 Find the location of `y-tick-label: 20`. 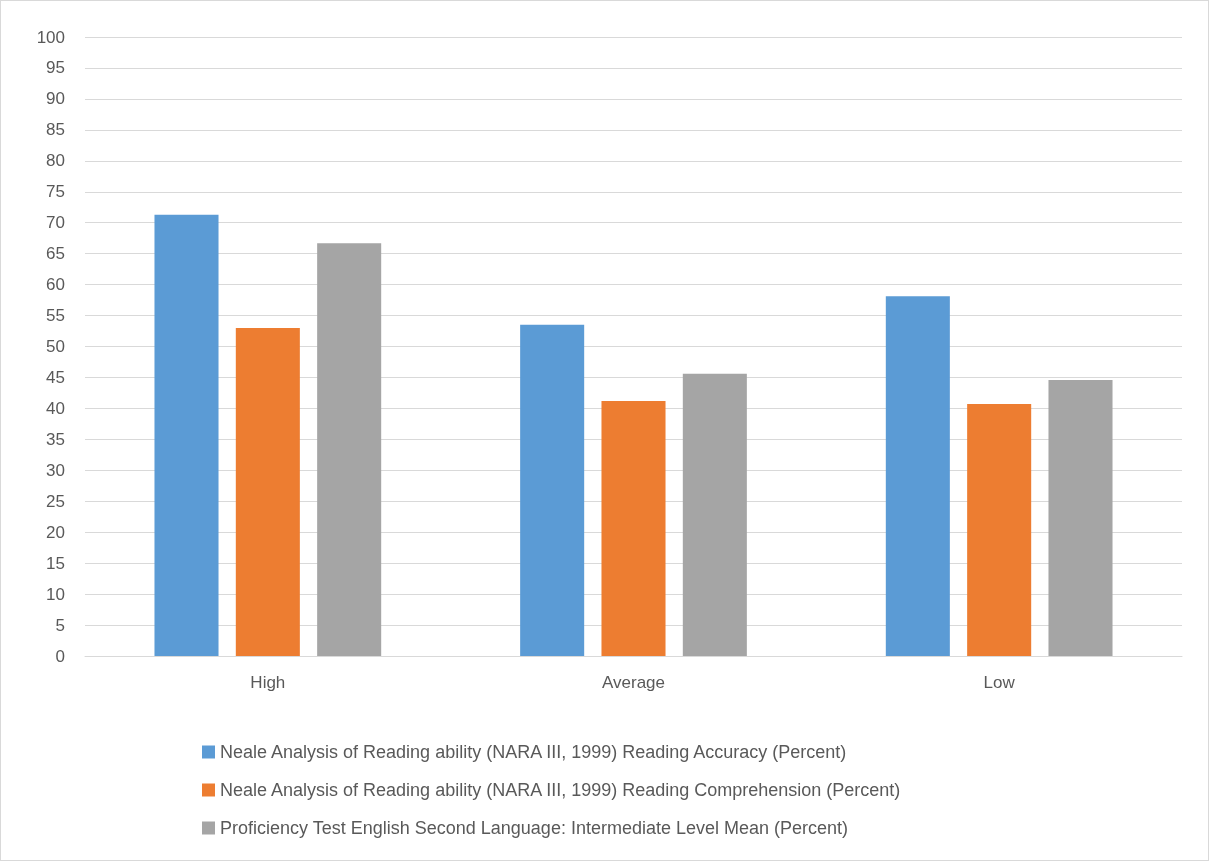

y-tick-label: 20 is located at coordinates (55, 532).